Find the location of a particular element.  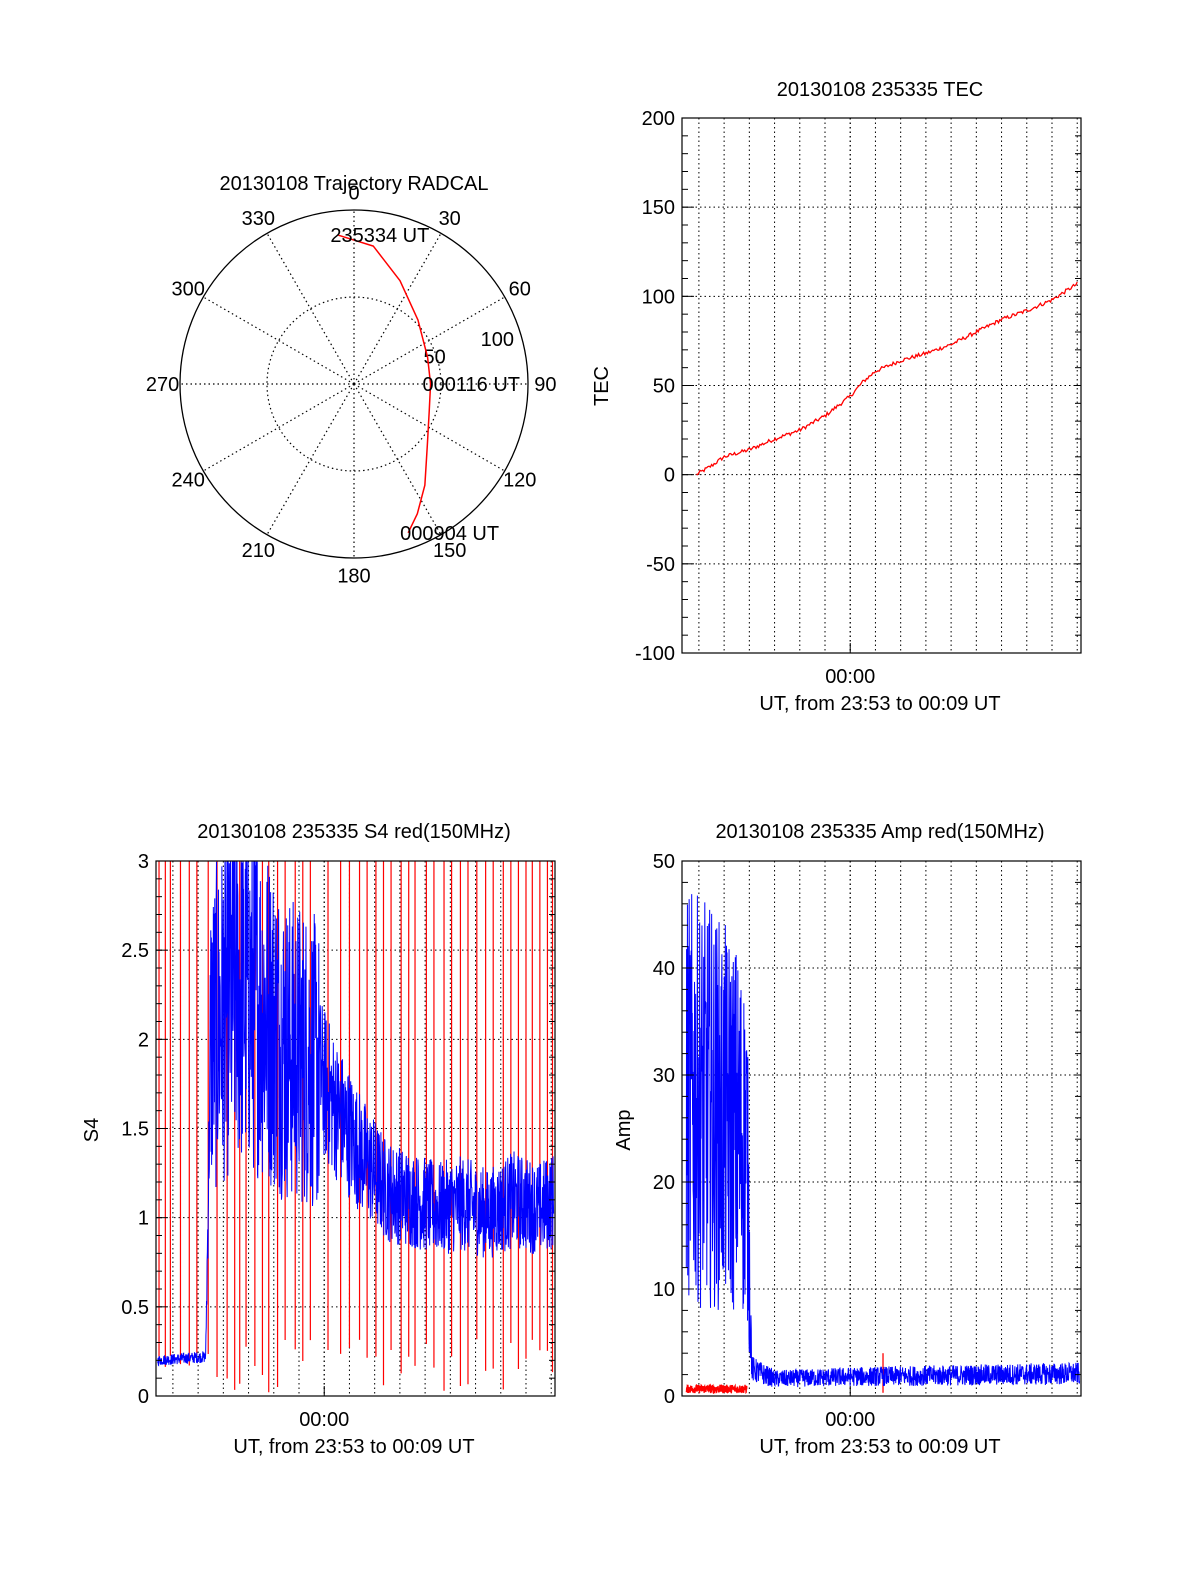

y-tick-label: 1.5 is located at coordinates (135, 1130).